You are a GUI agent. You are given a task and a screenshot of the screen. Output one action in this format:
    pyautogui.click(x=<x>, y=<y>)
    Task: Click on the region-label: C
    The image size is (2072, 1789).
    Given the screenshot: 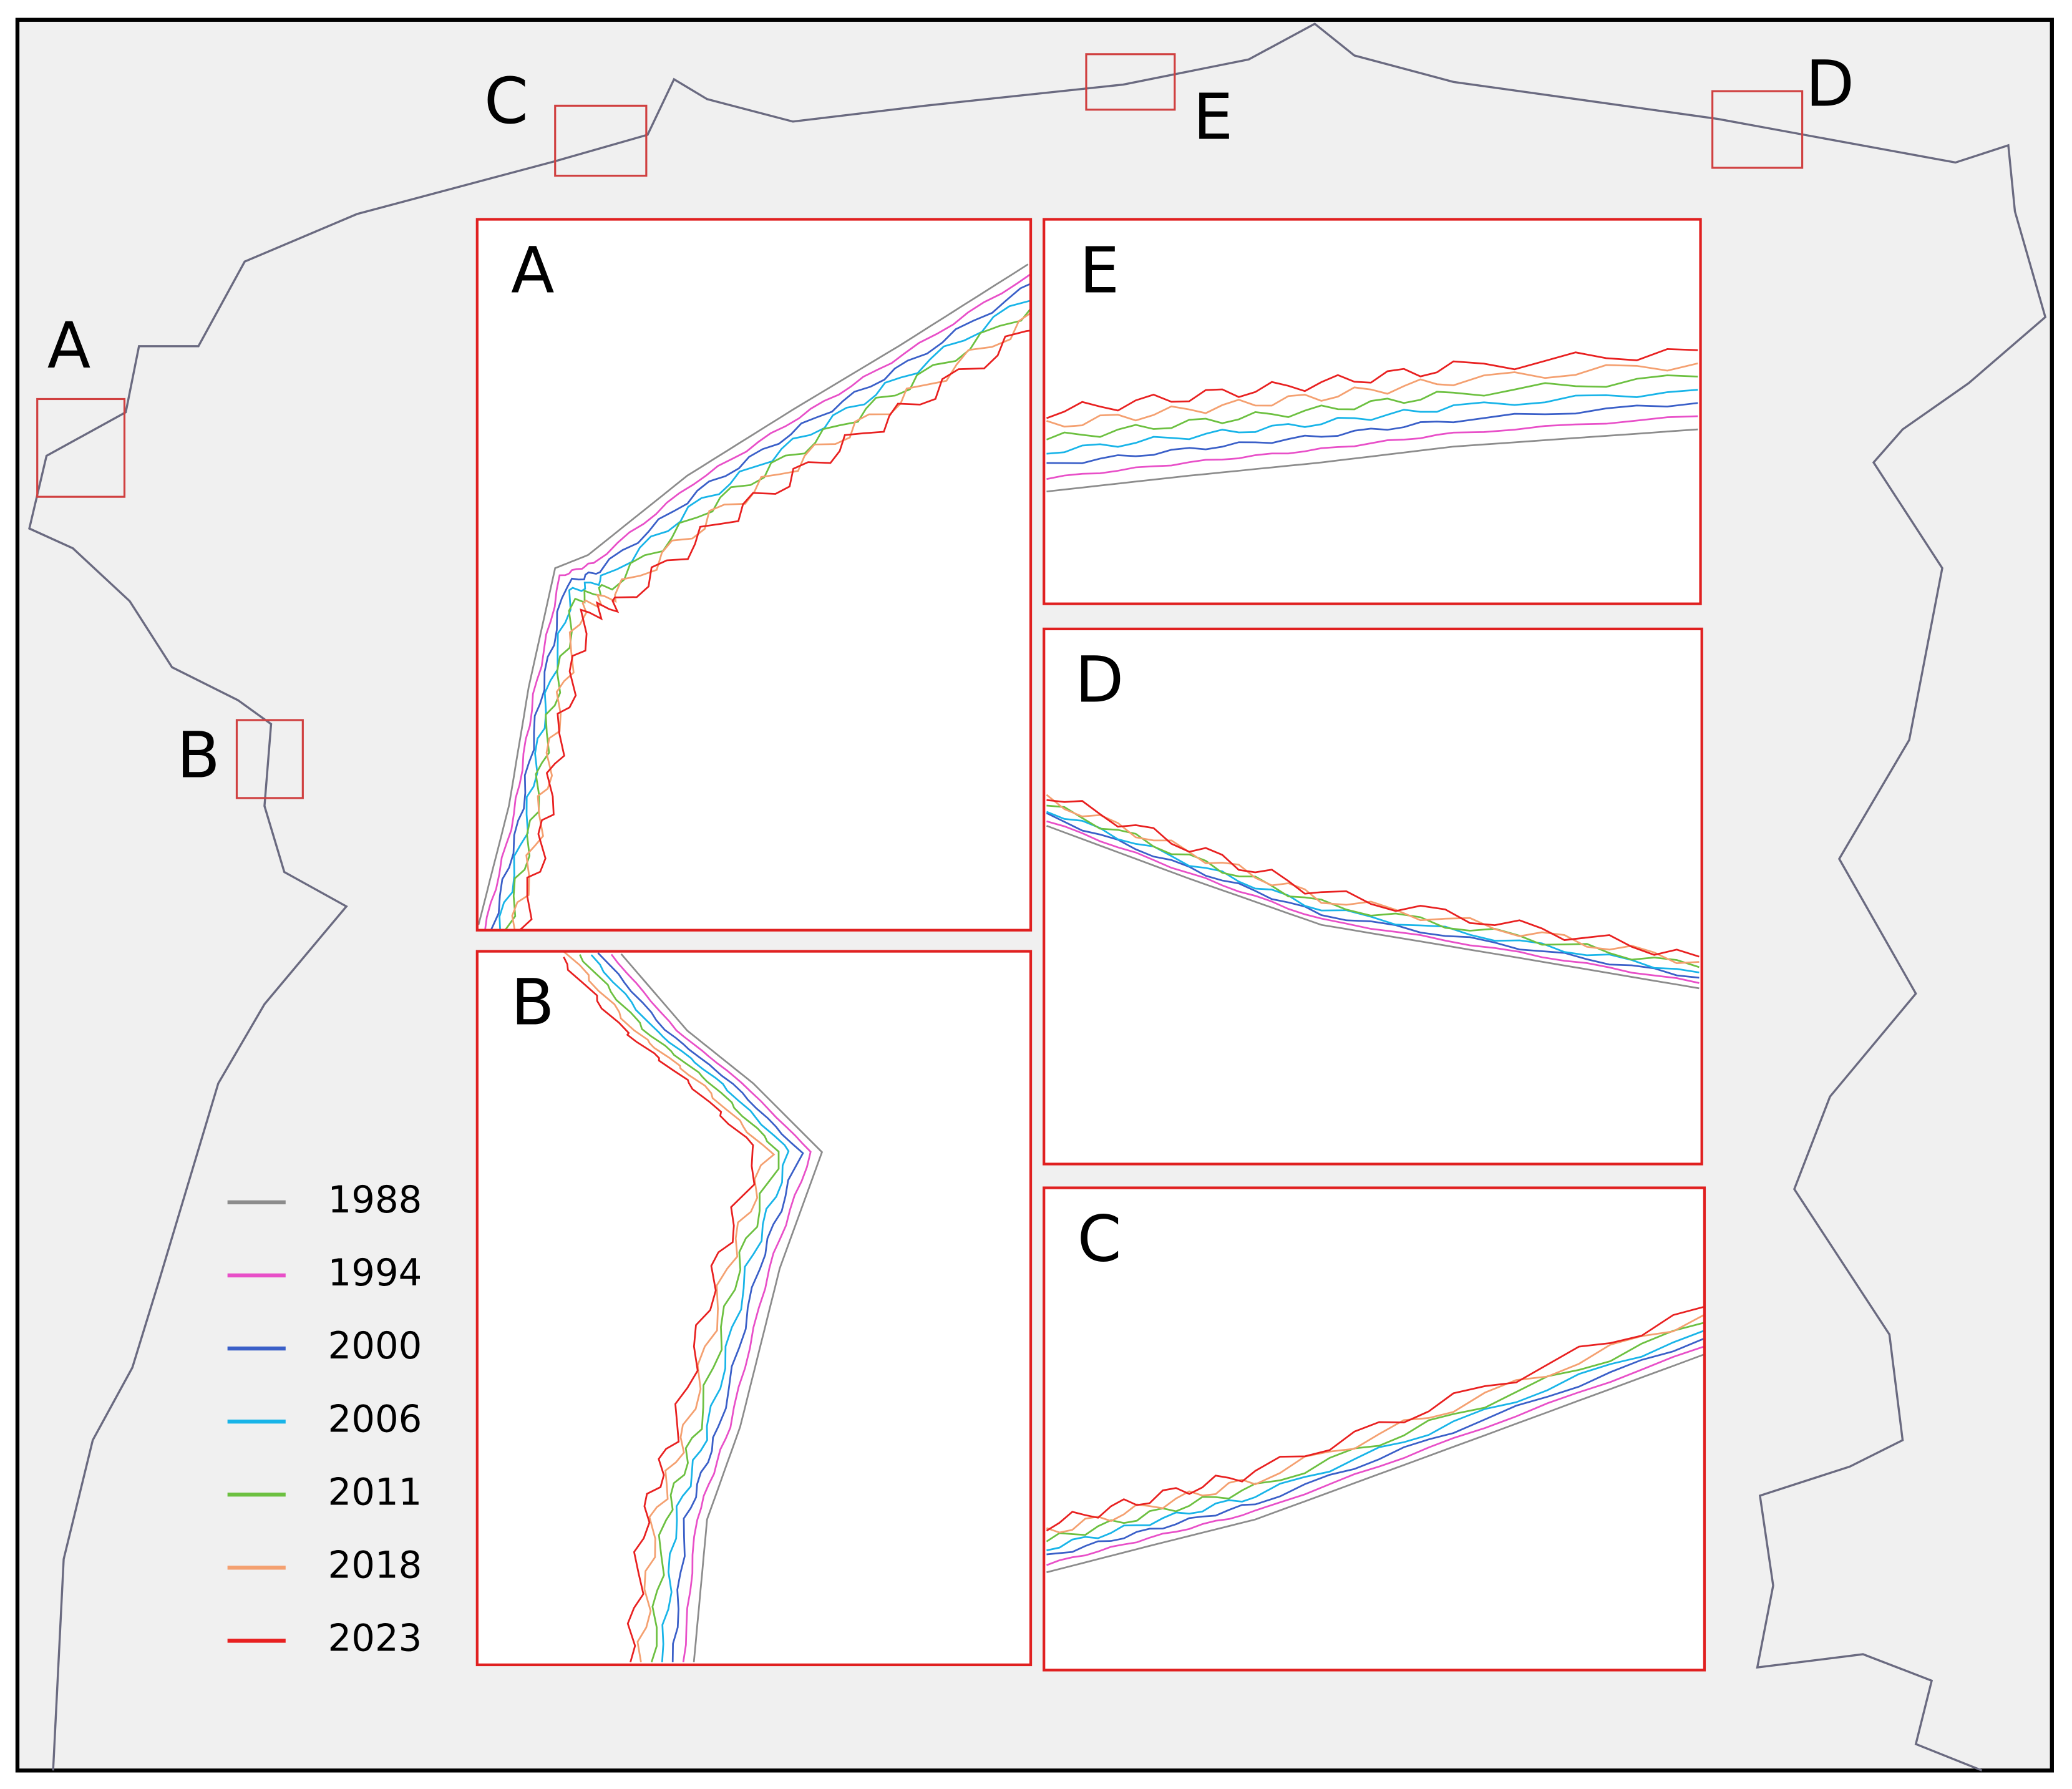 What is the action you would take?
    pyautogui.click(x=506, y=101)
    